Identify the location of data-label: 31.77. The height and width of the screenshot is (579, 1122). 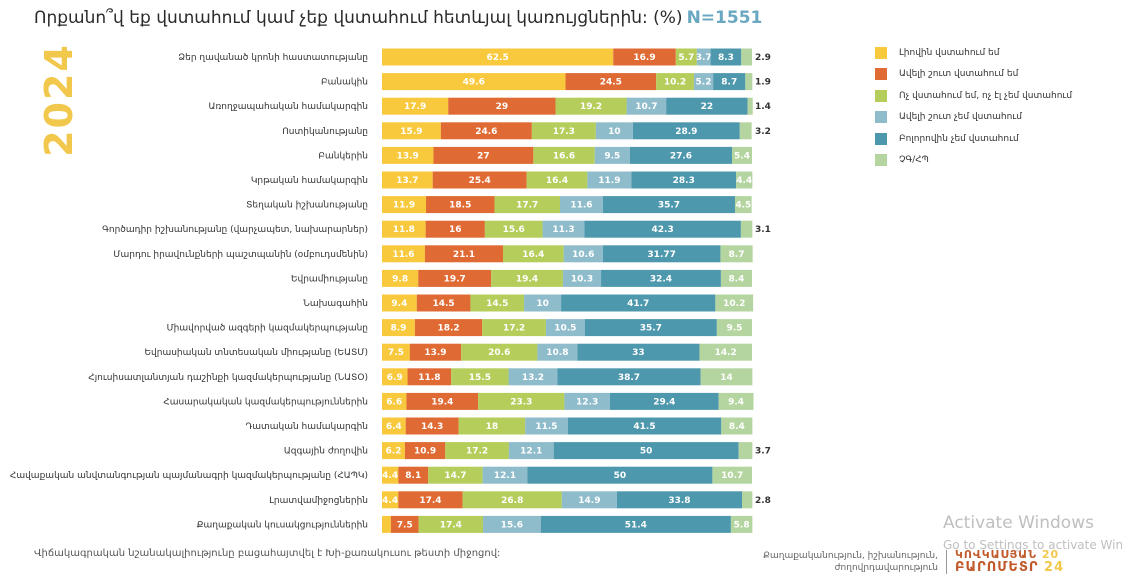
(661, 255).